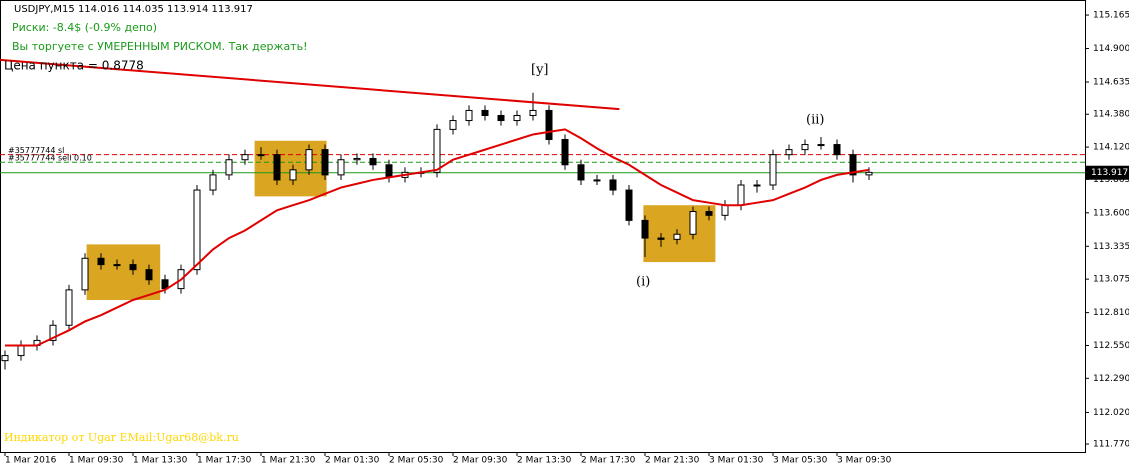 The width and height of the screenshot is (1129, 467). What do you see at coordinates (288, 461) in the screenshot?
I see `x-tick-label: 1 Mar 21:30` at bounding box center [288, 461].